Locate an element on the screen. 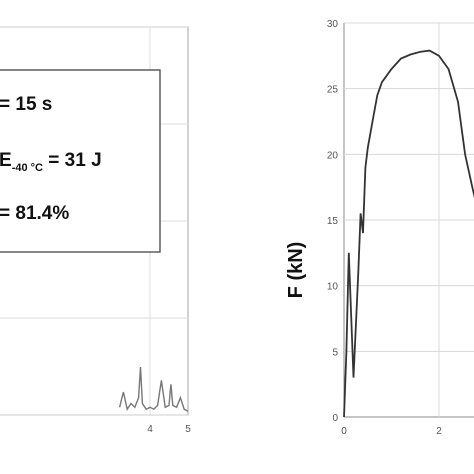 The width and height of the screenshot is (474, 474). right-x-ticks: 024 is located at coordinates (391, 431).